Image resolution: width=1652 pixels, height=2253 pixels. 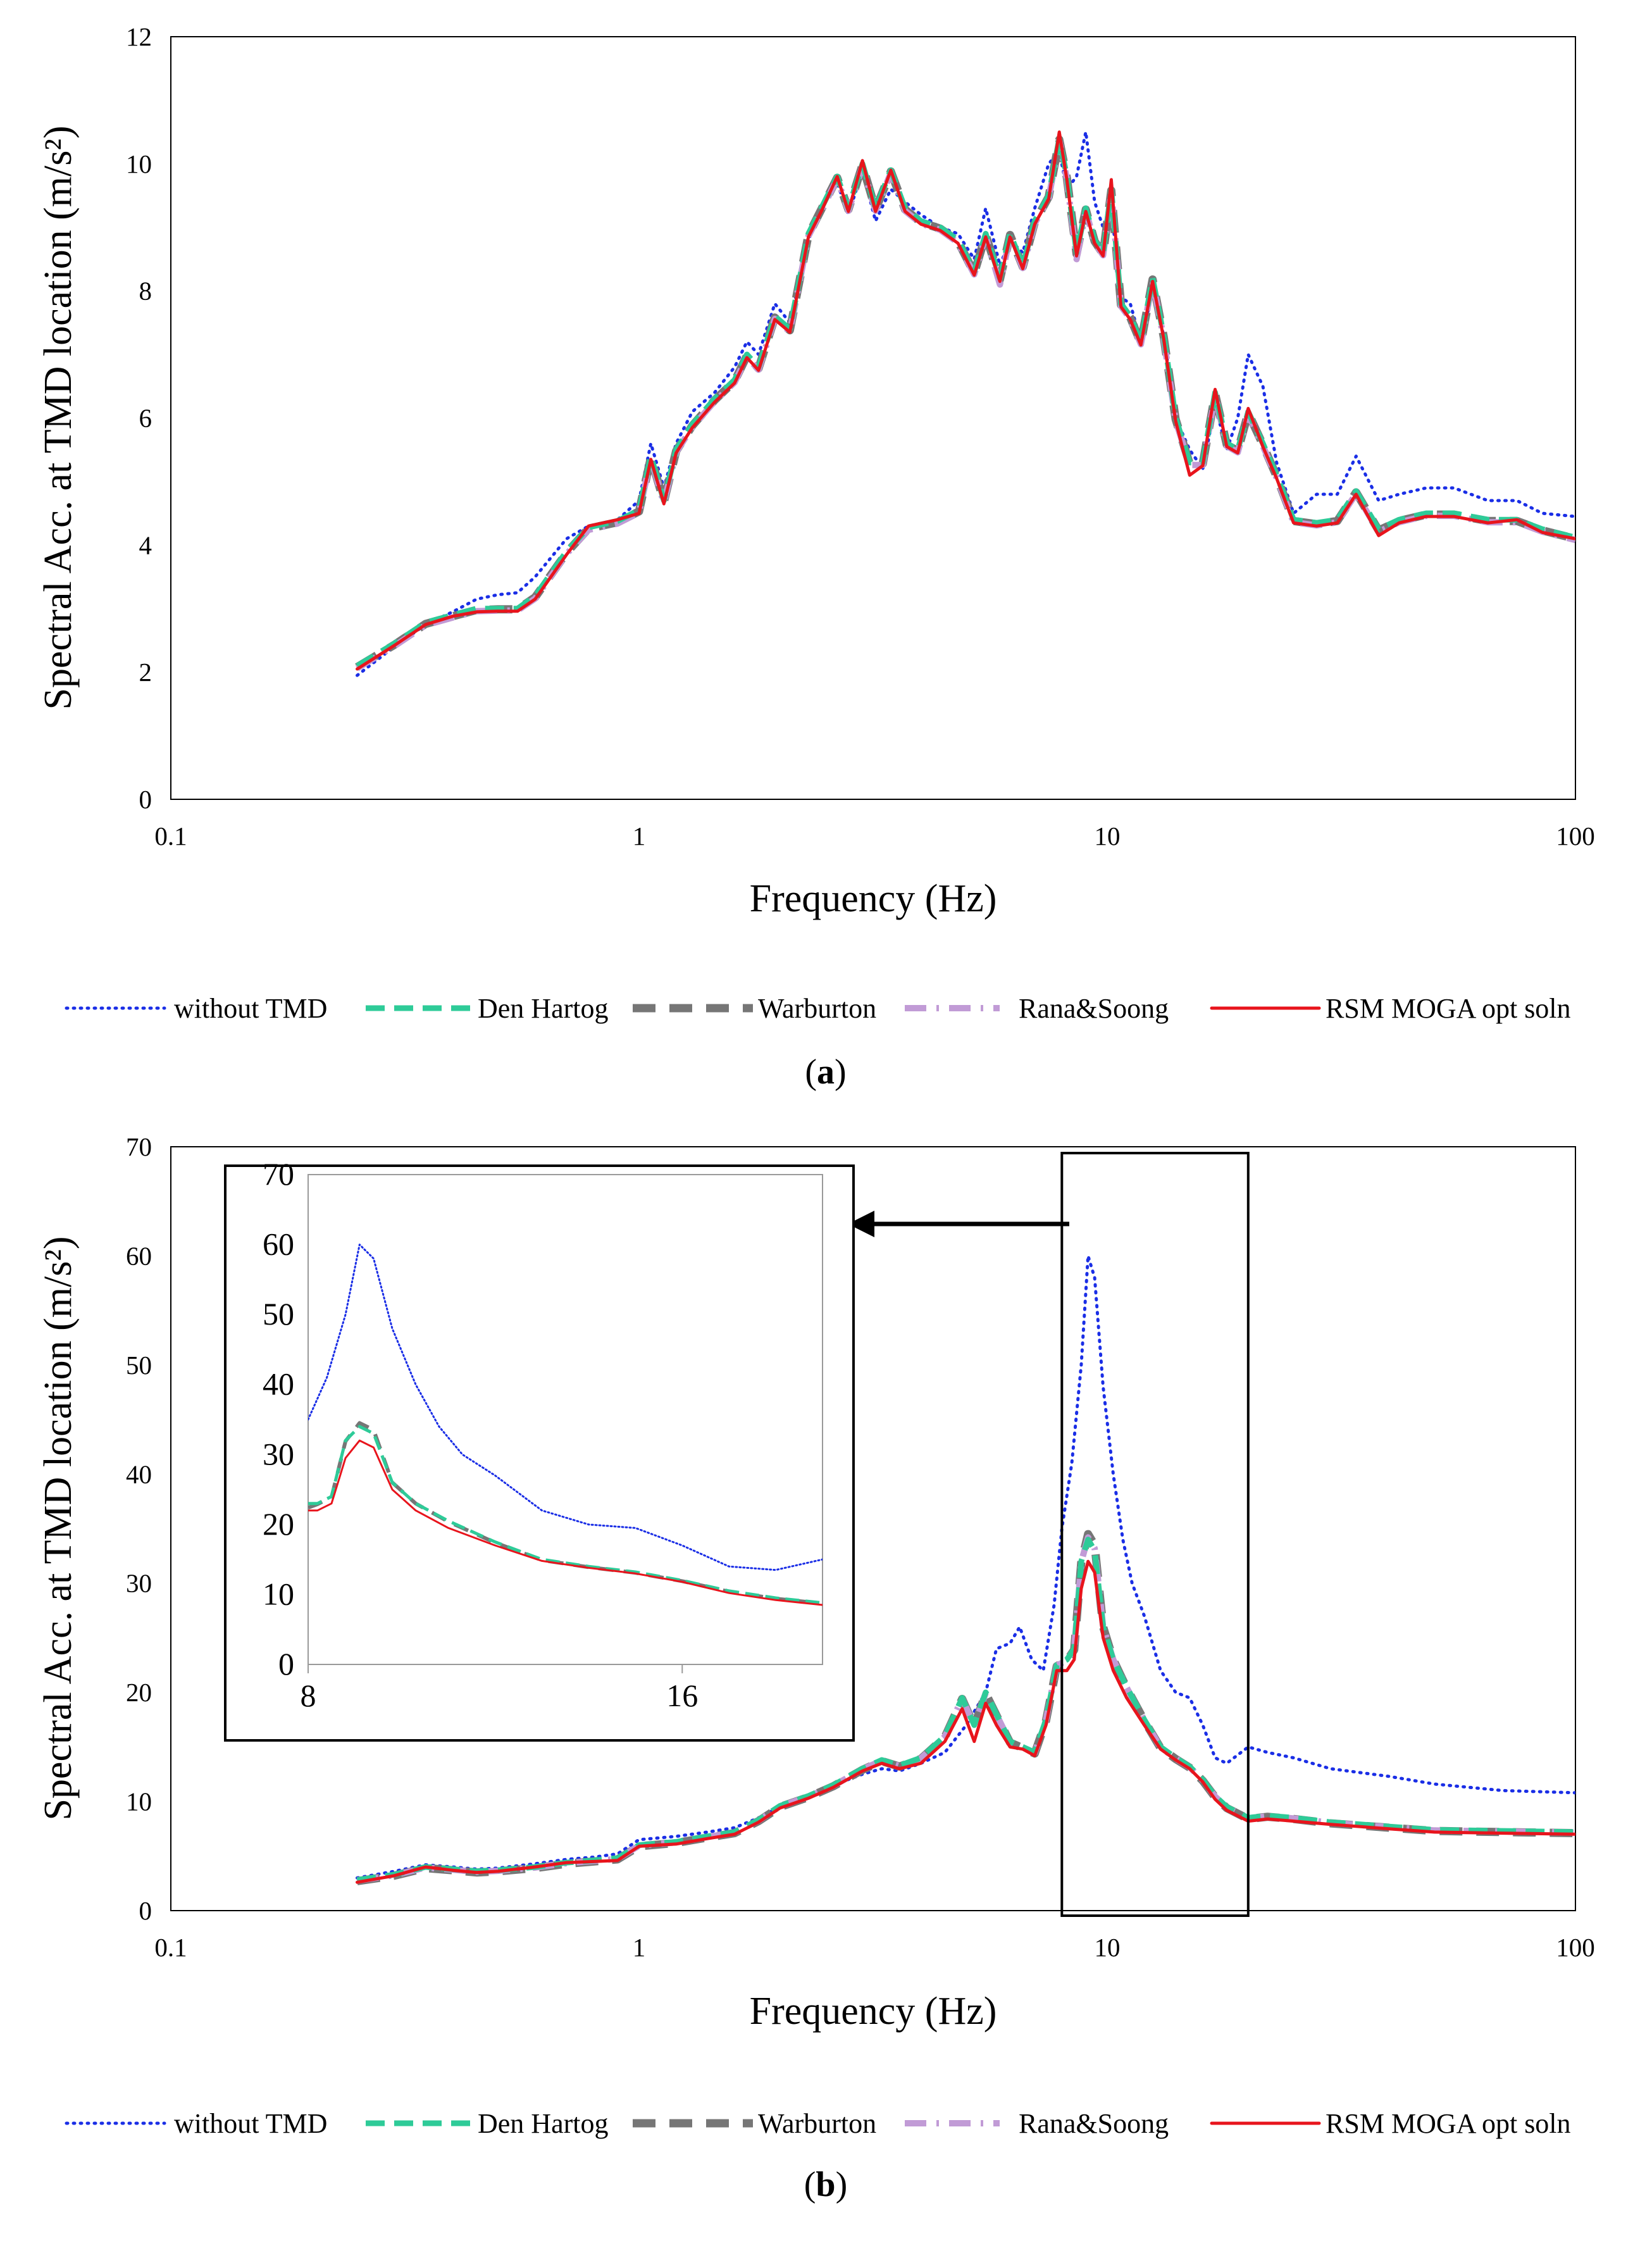 What do you see at coordinates (1575, 1947) in the screenshot?
I see `chart-b-xtick-label: 100` at bounding box center [1575, 1947].